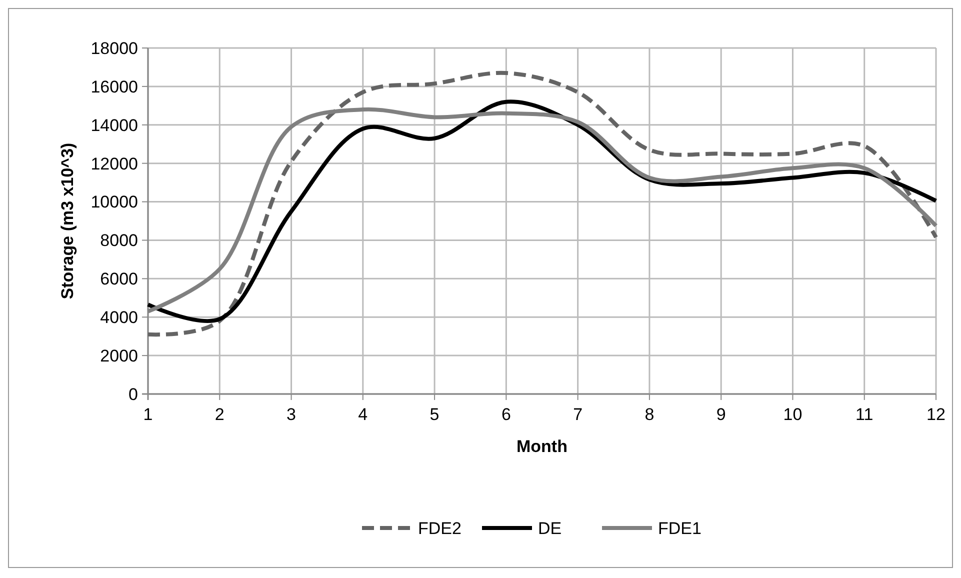  Describe the element at coordinates (119, 356) in the screenshot. I see `y-tick-label: 2000` at that location.